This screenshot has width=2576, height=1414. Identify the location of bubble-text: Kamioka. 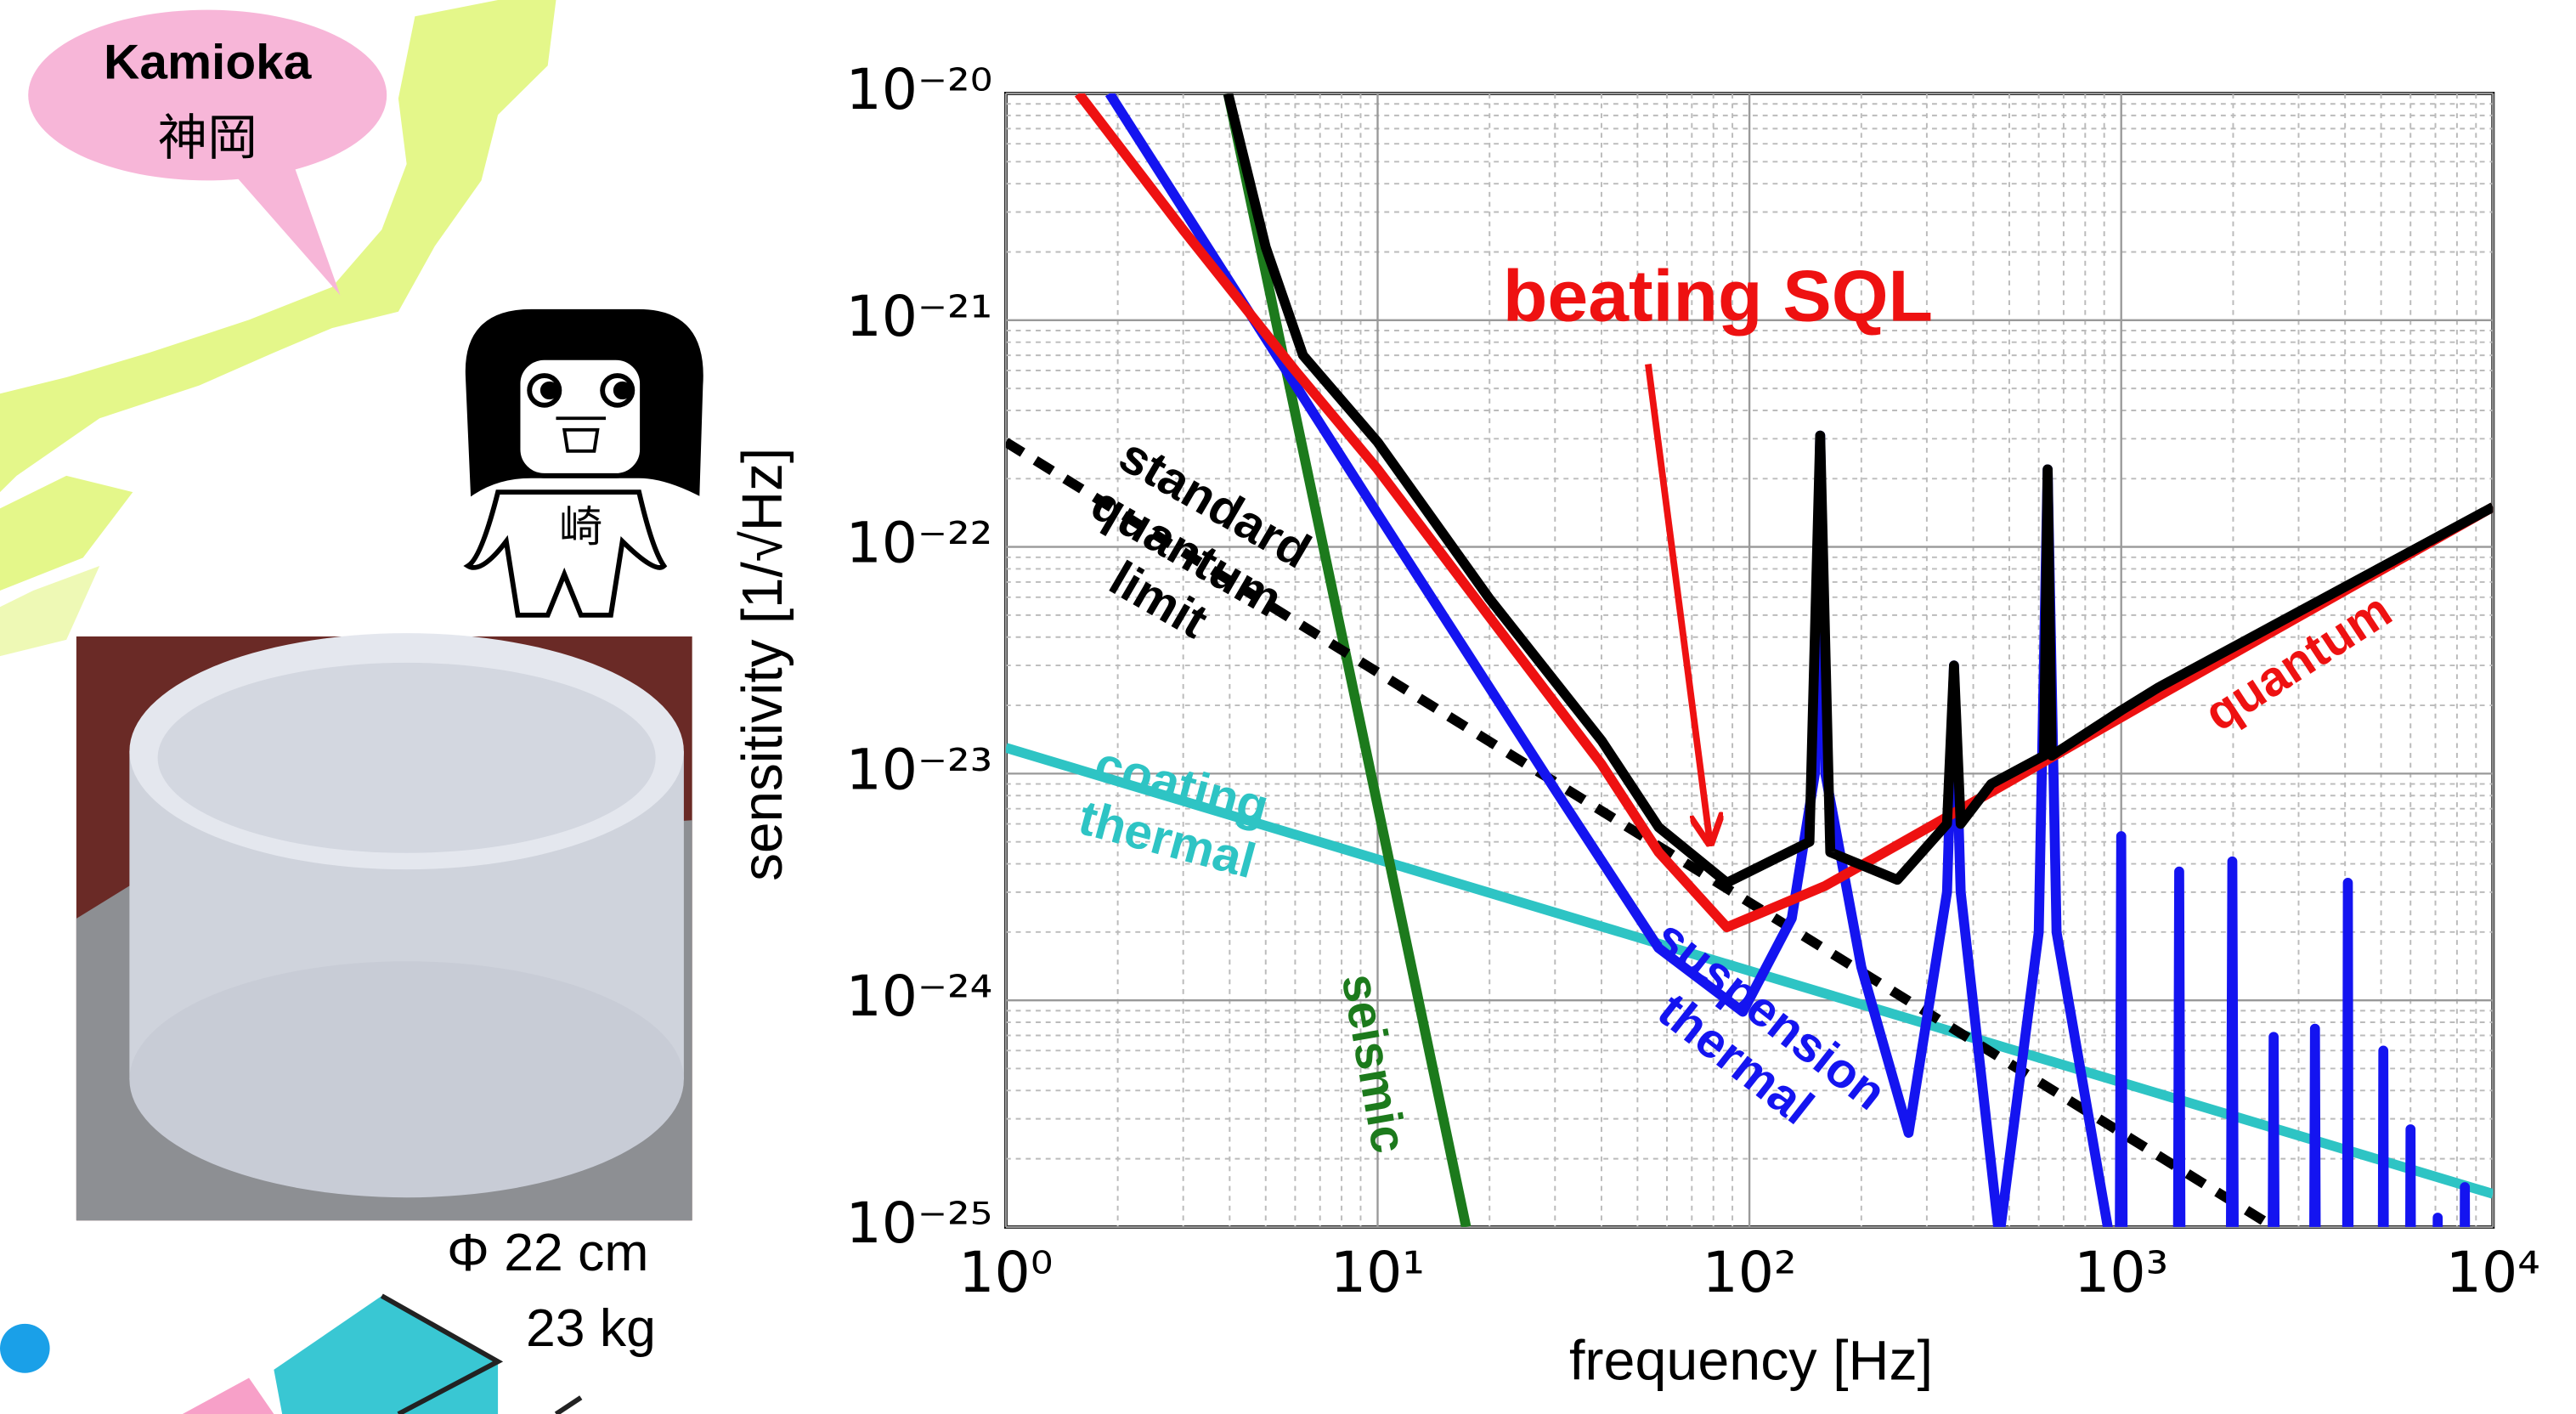
(208, 63).